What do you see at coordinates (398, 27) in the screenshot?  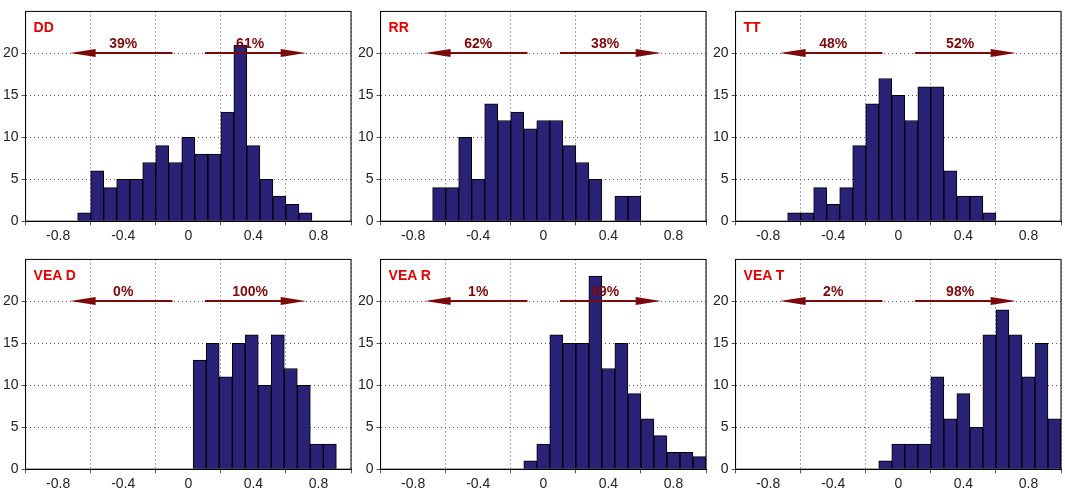 I see `text: RR` at bounding box center [398, 27].